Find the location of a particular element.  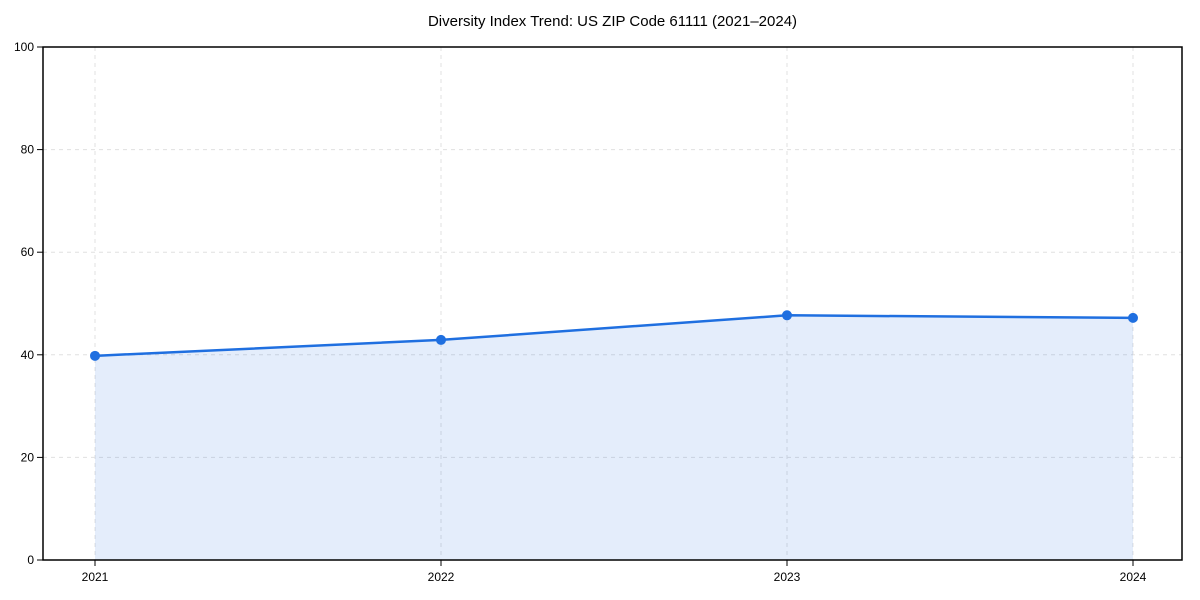

y-tick-label: 80 is located at coordinates (28, 150).